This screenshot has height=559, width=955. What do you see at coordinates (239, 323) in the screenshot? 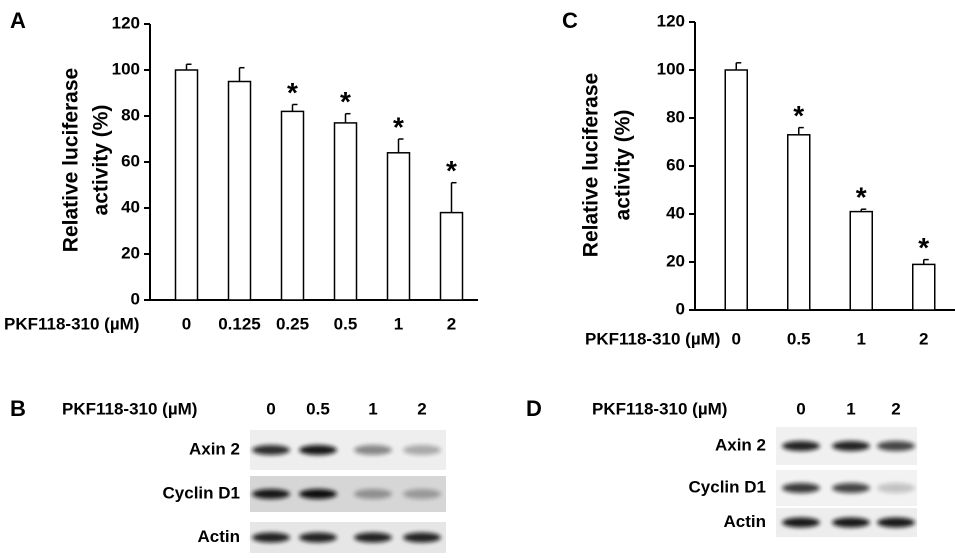
I see `x-tick-label: 0.125` at bounding box center [239, 323].